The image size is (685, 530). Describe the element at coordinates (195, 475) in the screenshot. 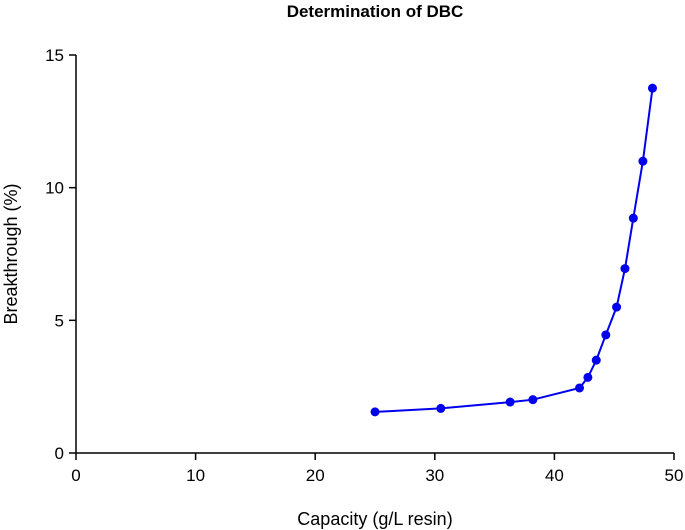

I see `x-tick-label: 10` at that location.